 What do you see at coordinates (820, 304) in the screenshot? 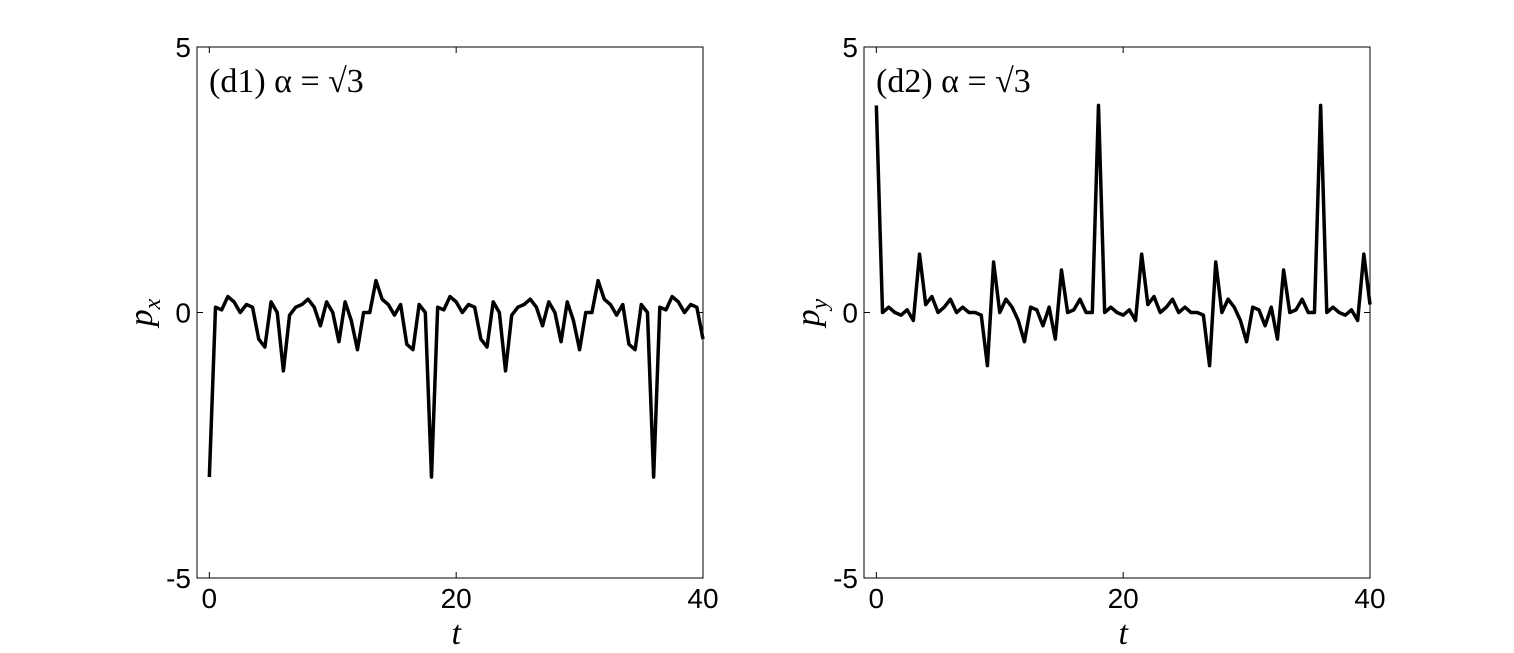
I see `y-axis-label-sub: y` at bounding box center [820, 304].